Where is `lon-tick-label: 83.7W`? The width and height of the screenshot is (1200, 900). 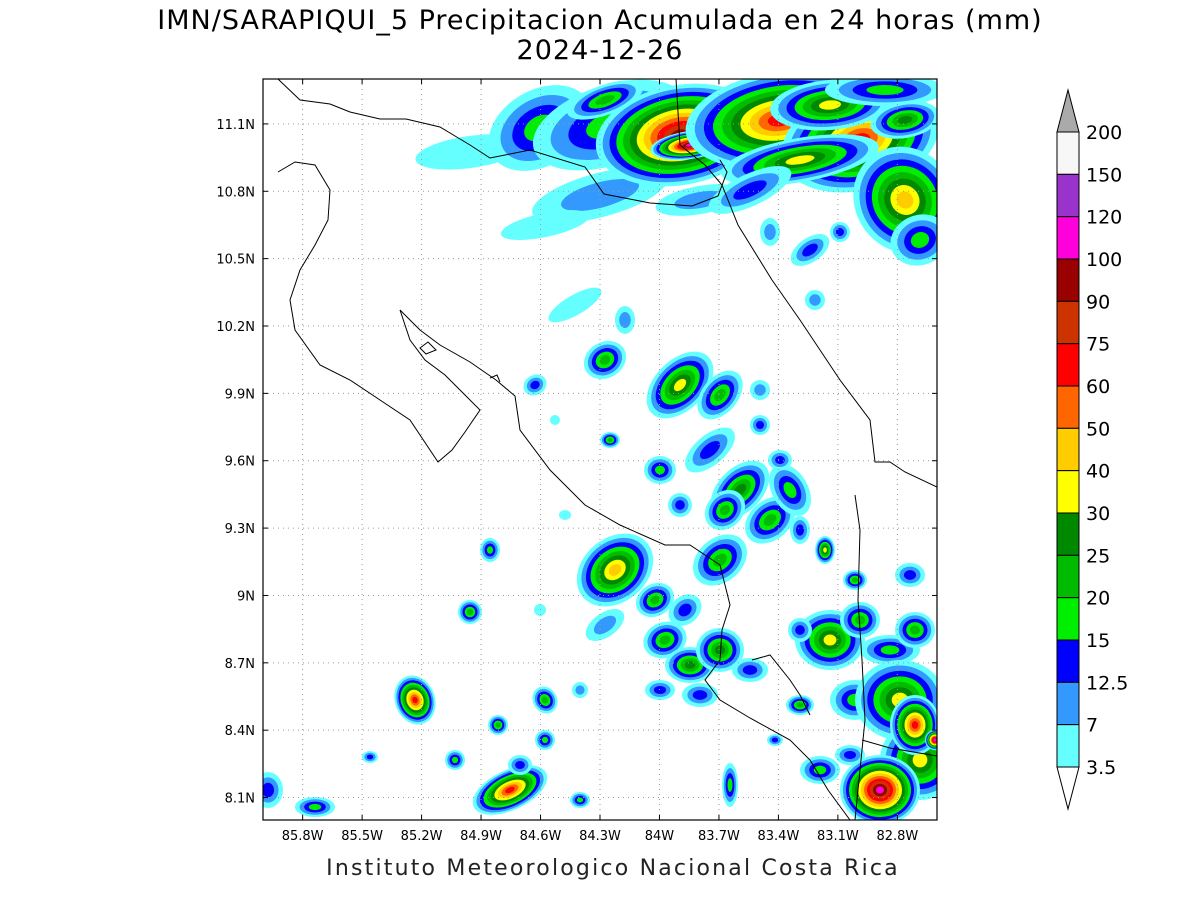
lon-tick-label: 83.7W is located at coordinates (719, 836).